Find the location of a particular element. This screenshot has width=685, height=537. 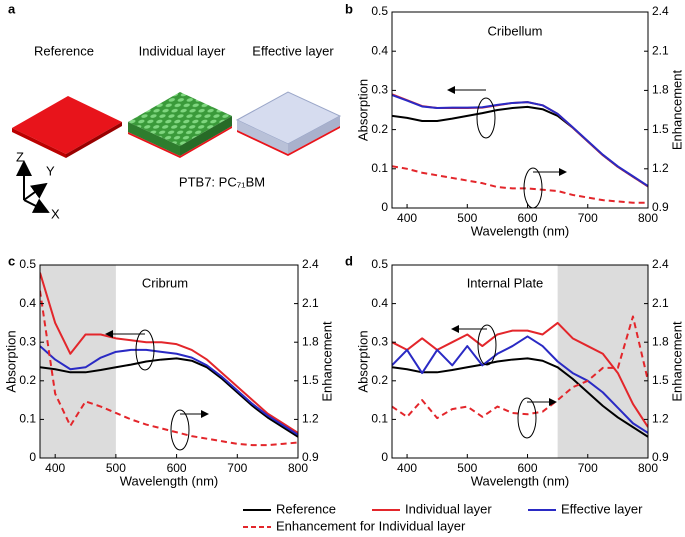

individual-slab is located at coordinates (180, 119).